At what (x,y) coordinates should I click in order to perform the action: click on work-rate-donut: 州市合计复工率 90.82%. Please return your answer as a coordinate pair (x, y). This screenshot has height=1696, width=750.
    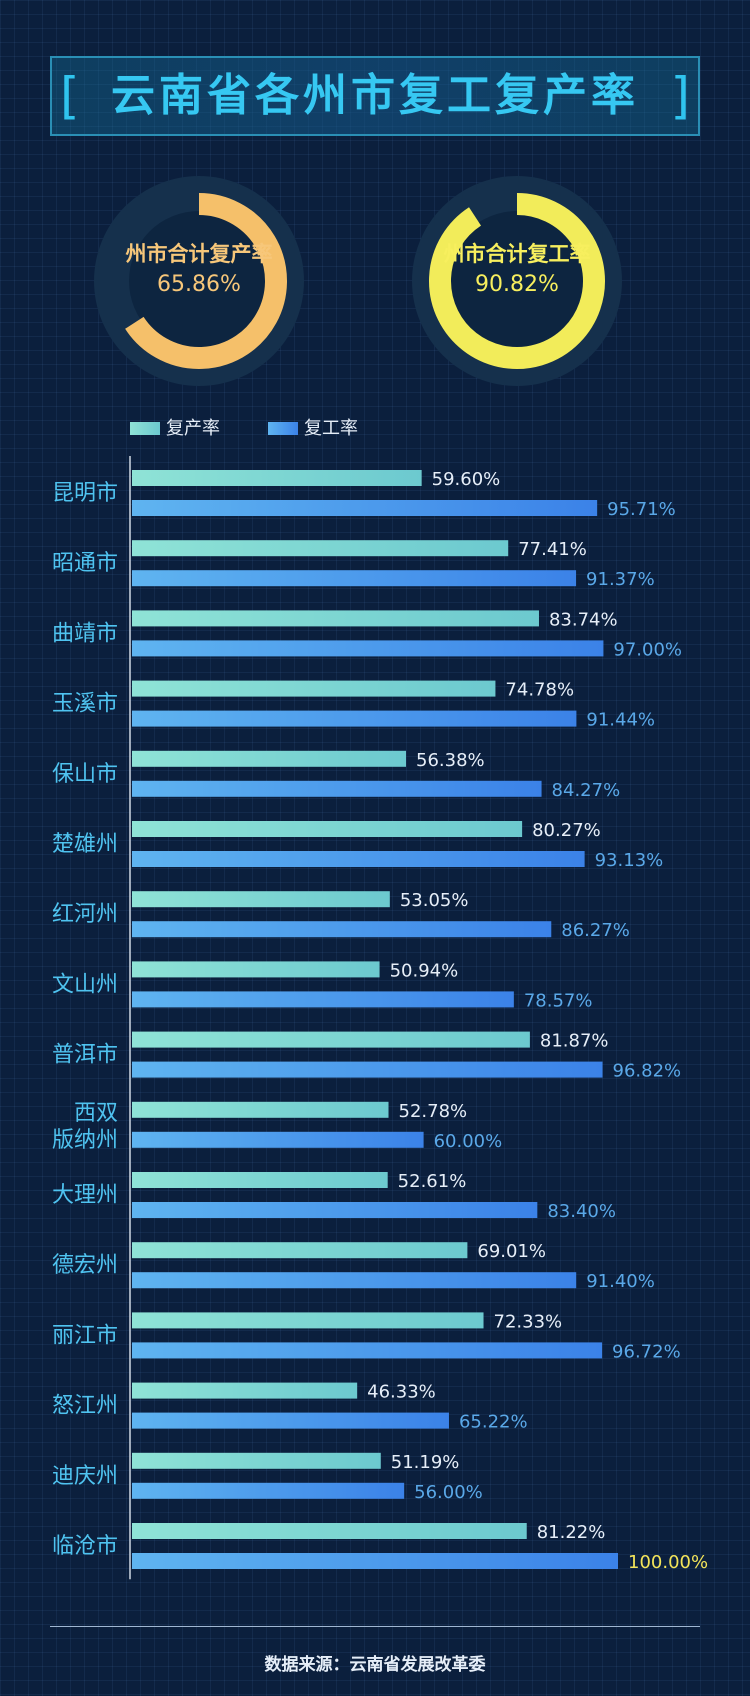
    Looking at the image, I should click on (517, 281).